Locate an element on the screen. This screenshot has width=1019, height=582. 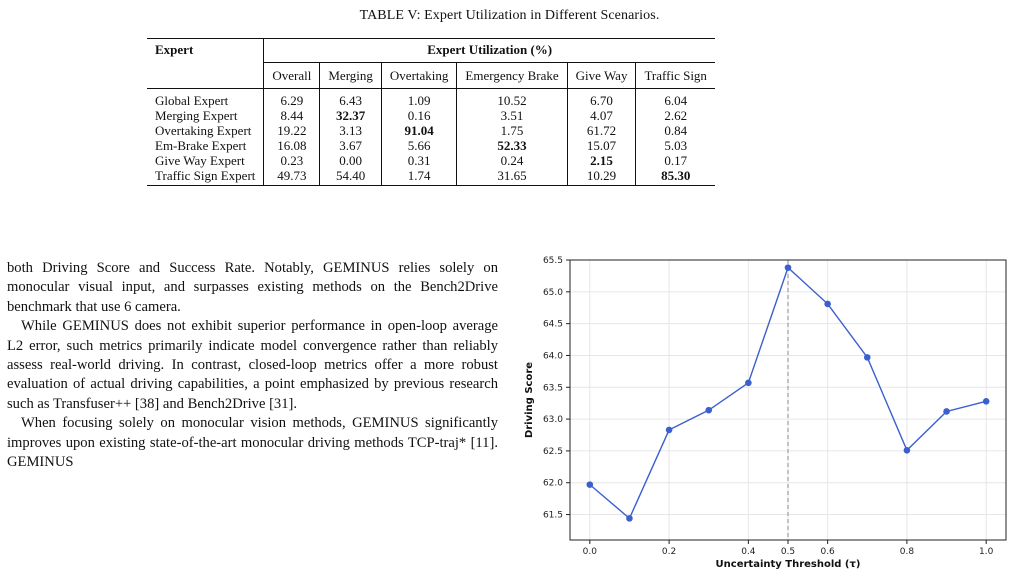
x-tick-label: 0.6 is located at coordinates (827, 552).